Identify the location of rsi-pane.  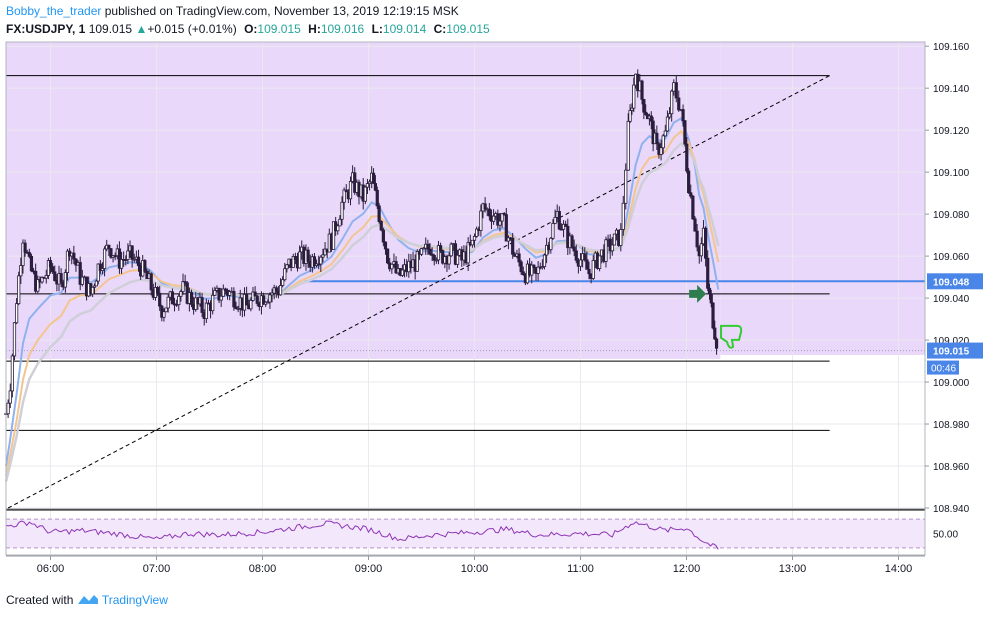
(465, 529).